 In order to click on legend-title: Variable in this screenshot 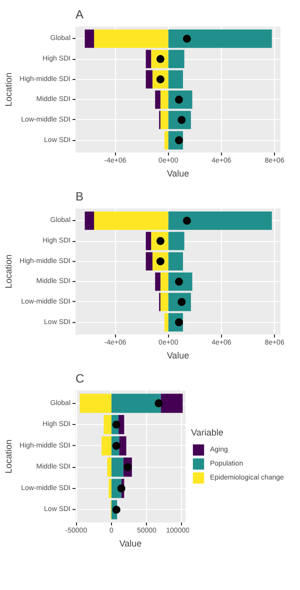, I will do `click(207, 433)`.